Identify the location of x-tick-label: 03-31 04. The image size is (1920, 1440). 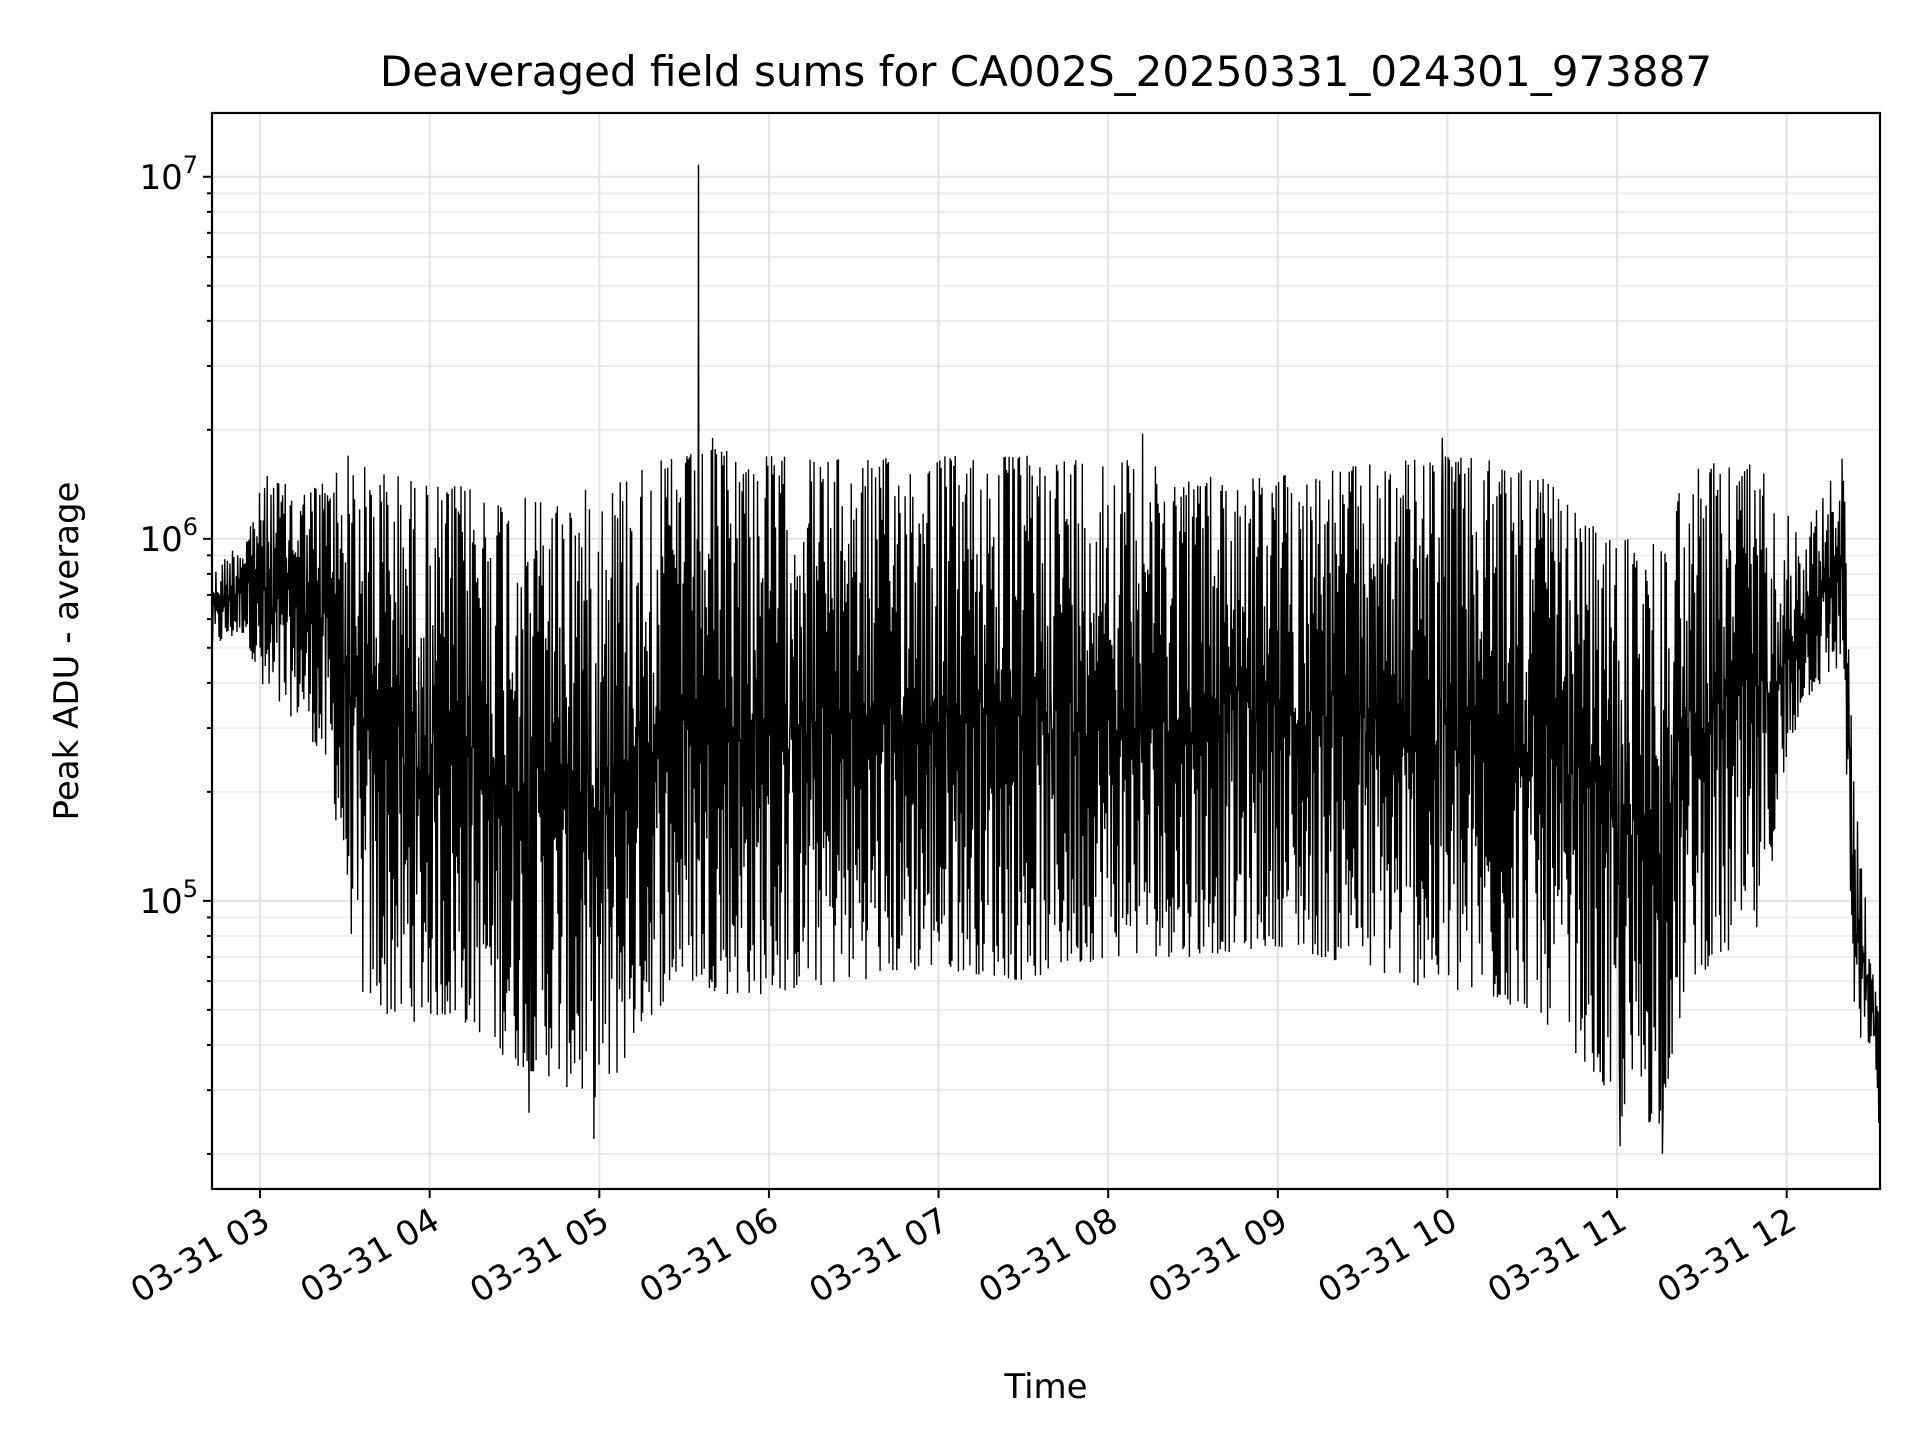
(370, 1255).